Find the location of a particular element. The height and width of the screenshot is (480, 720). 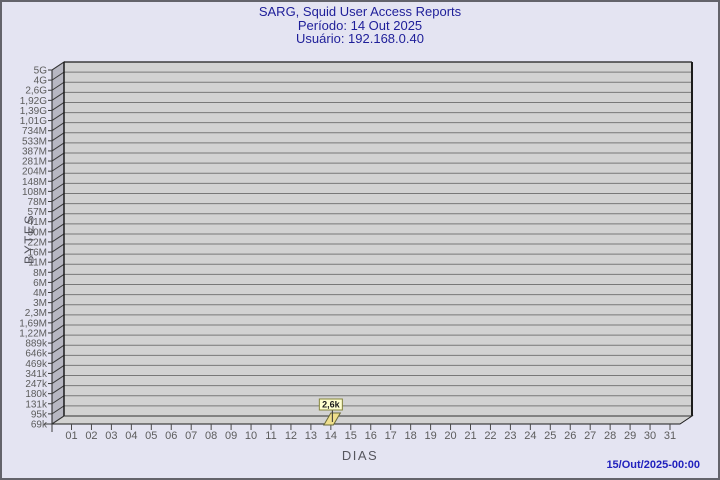

y-tick-label: 30M is located at coordinates (37, 232).